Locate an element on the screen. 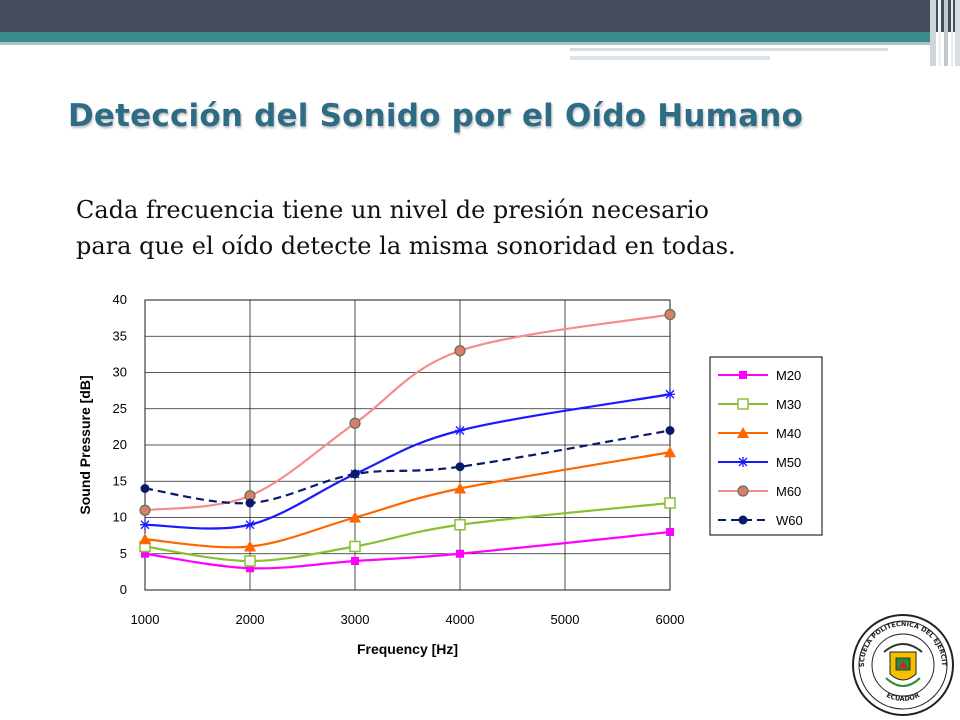 The height and width of the screenshot is (720, 960). page-title: Detección del Sonido por el Oído Humano is located at coordinates (436, 116).